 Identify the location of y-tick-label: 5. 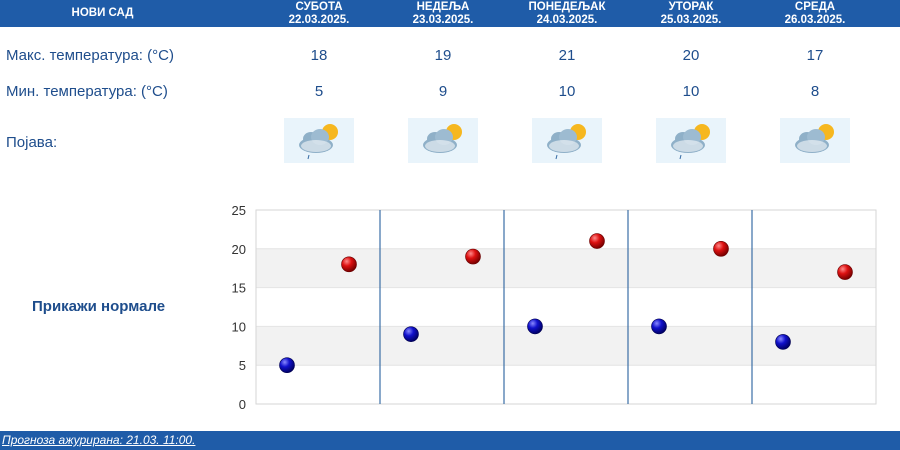
(242, 365).